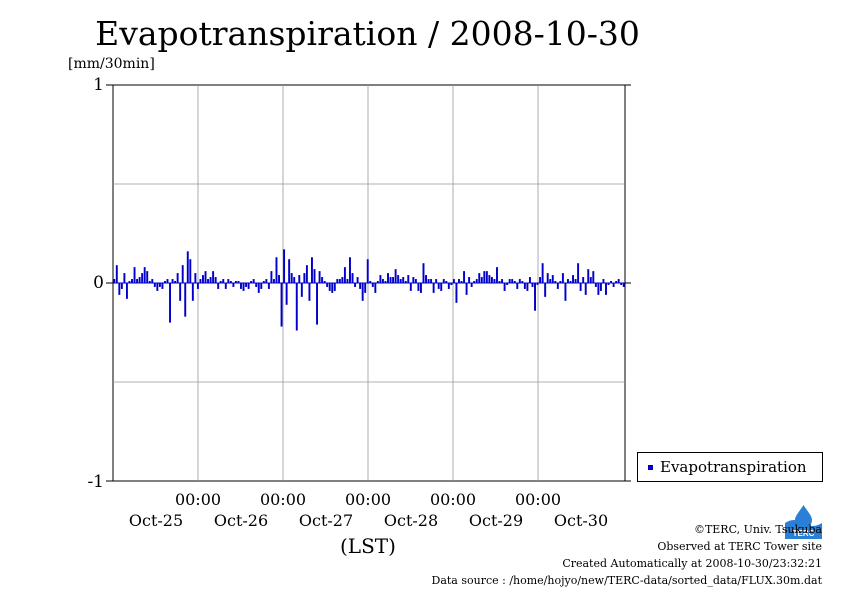 The width and height of the screenshot is (842, 595). I want to click on x-date-tick-oct-30: Oct-30, so click(581, 520).